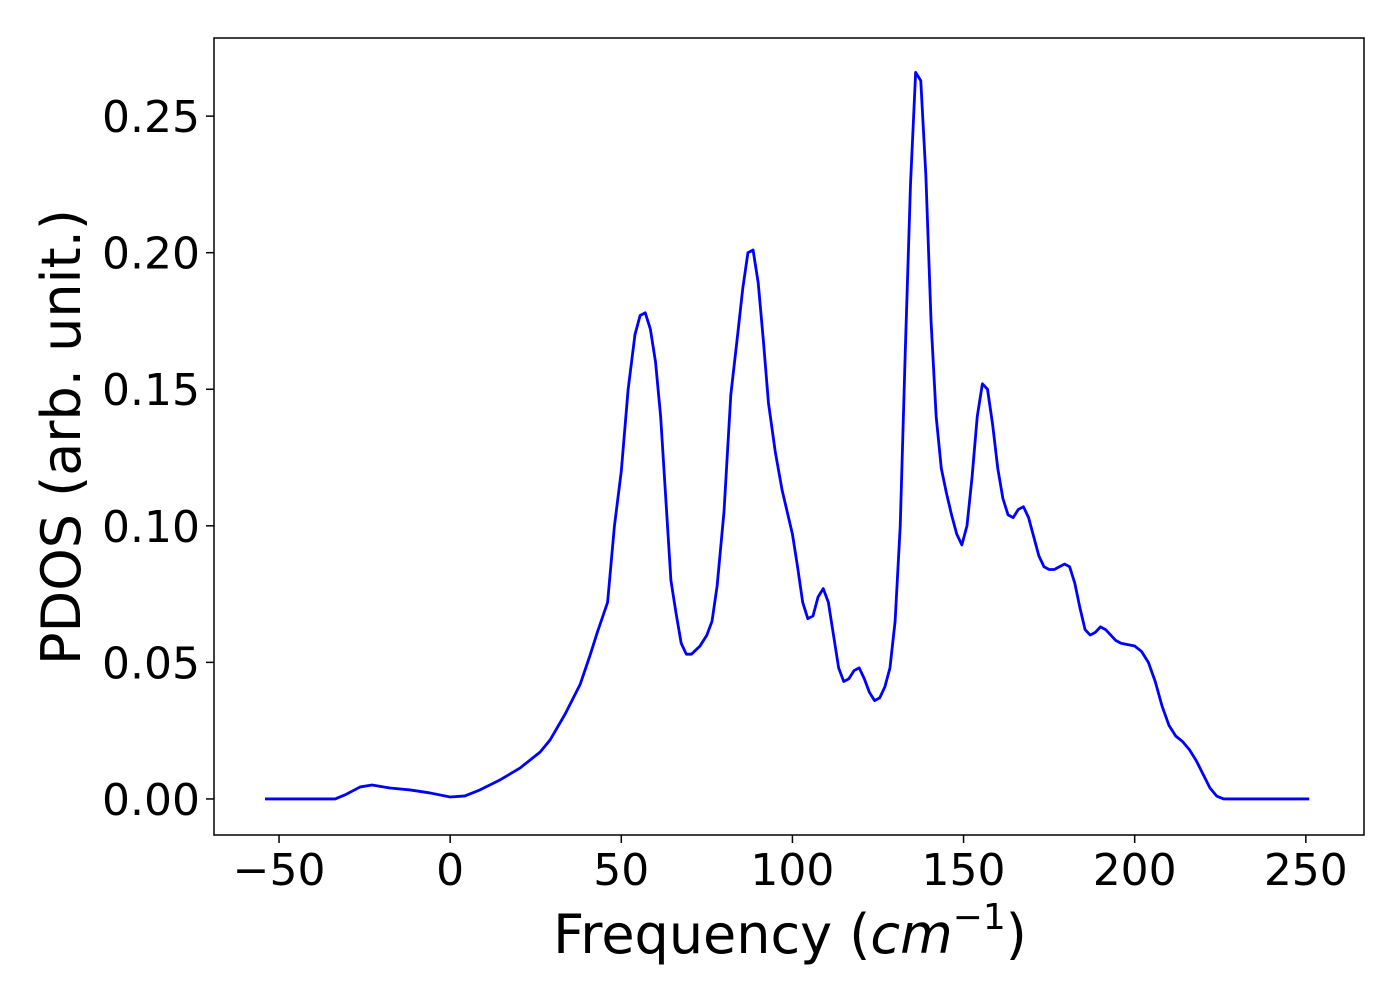 This screenshot has width=1400, height=1000. Describe the element at coordinates (279, 870) in the screenshot. I see `x-tick-label: −50` at that location.